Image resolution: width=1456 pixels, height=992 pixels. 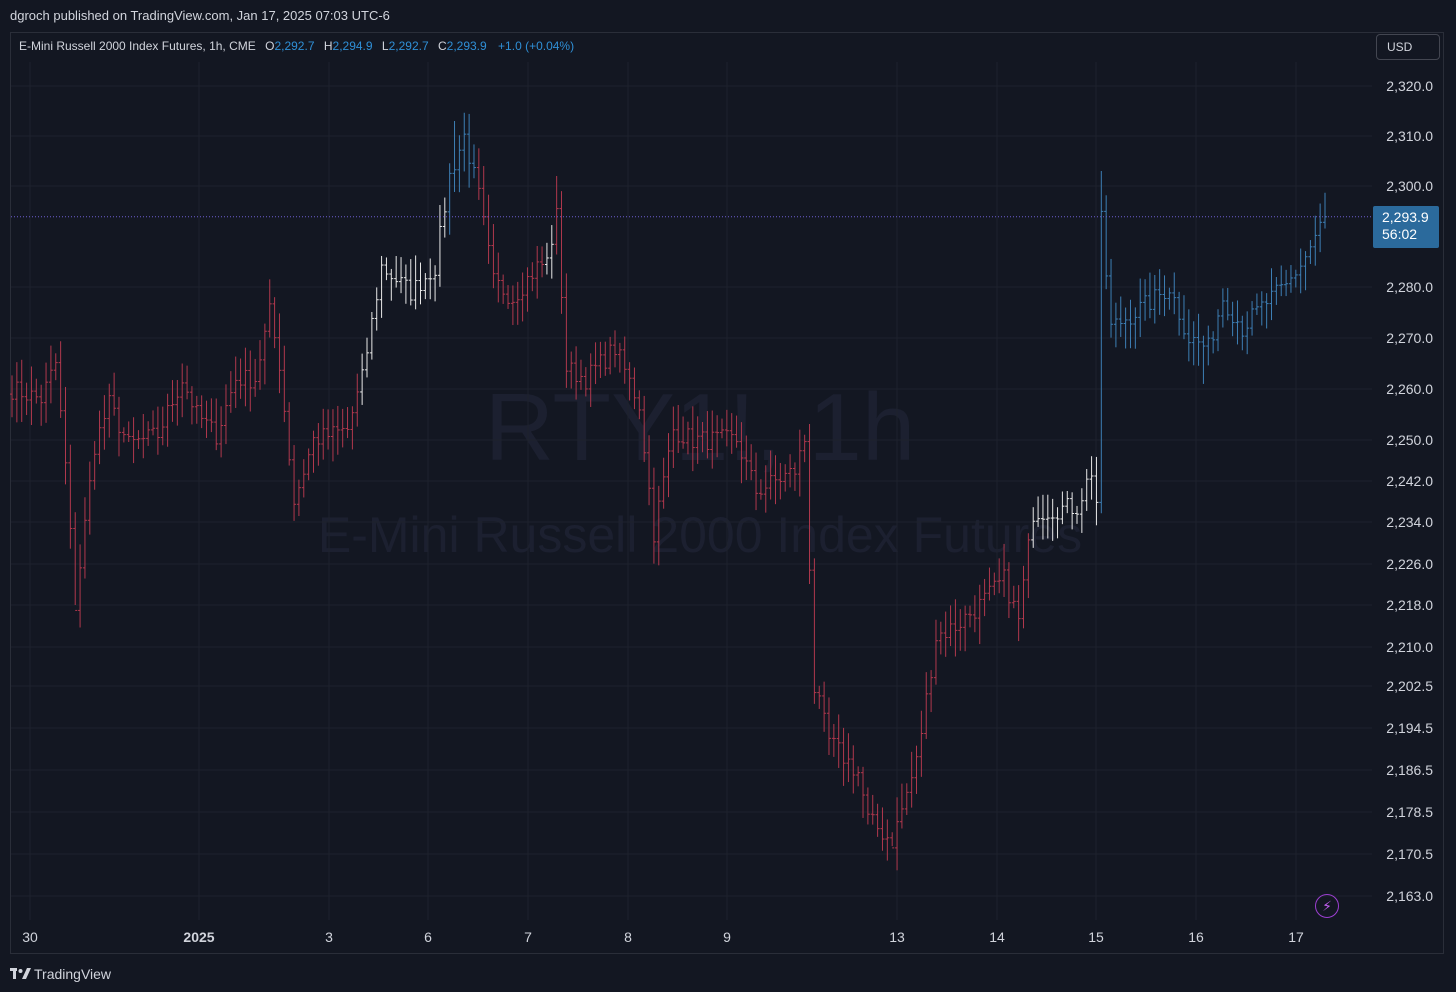 What do you see at coordinates (30, 937) in the screenshot?
I see `time-tick-label: 30` at bounding box center [30, 937].